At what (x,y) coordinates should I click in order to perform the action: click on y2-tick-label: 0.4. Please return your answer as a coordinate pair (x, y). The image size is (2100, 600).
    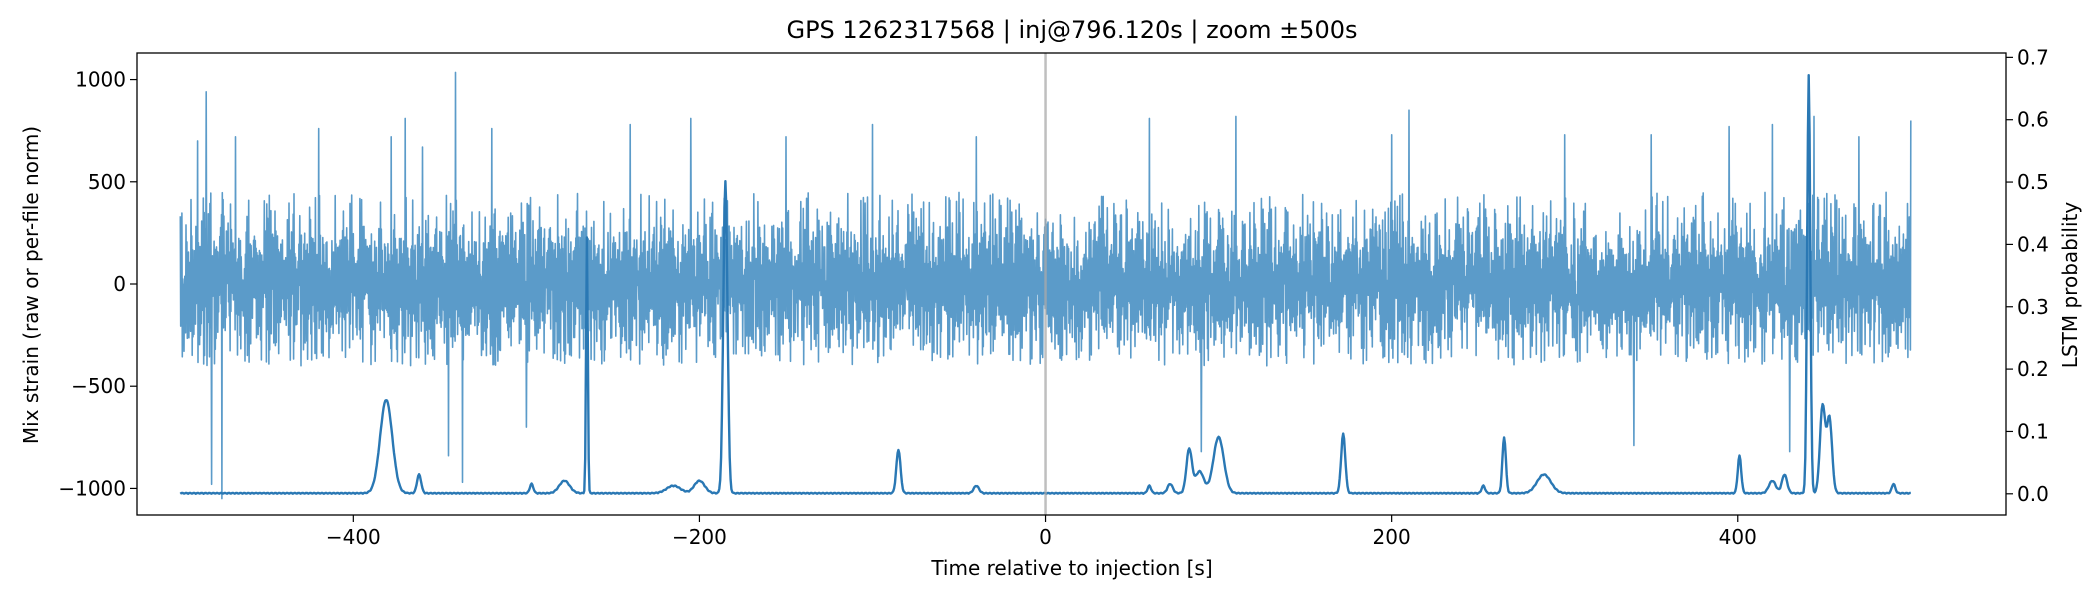
    Looking at the image, I should click on (2033, 244).